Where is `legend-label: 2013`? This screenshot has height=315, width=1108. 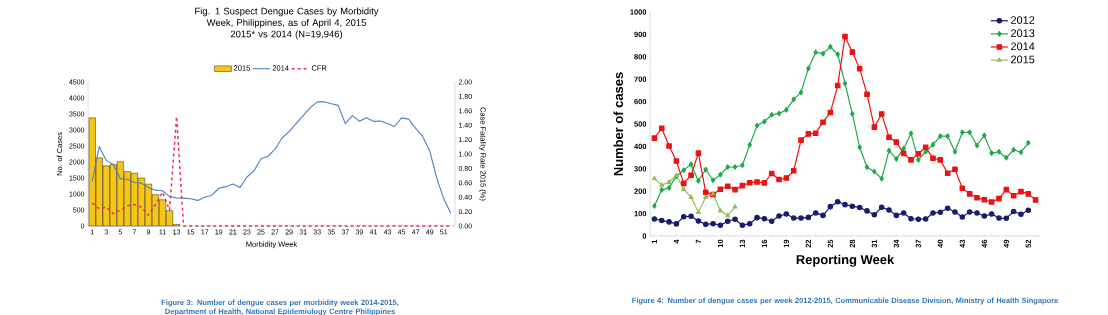
legend-label: 2013 is located at coordinates (1023, 33).